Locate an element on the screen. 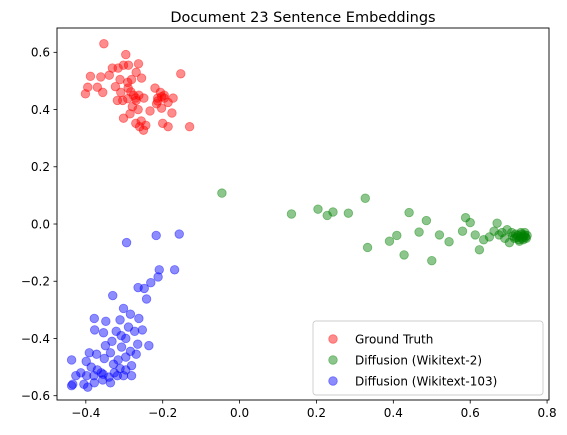 The height and width of the screenshot is (435, 567). chart-title: Document 23 Sentence Embeddings is located at coordinates (302, 18).